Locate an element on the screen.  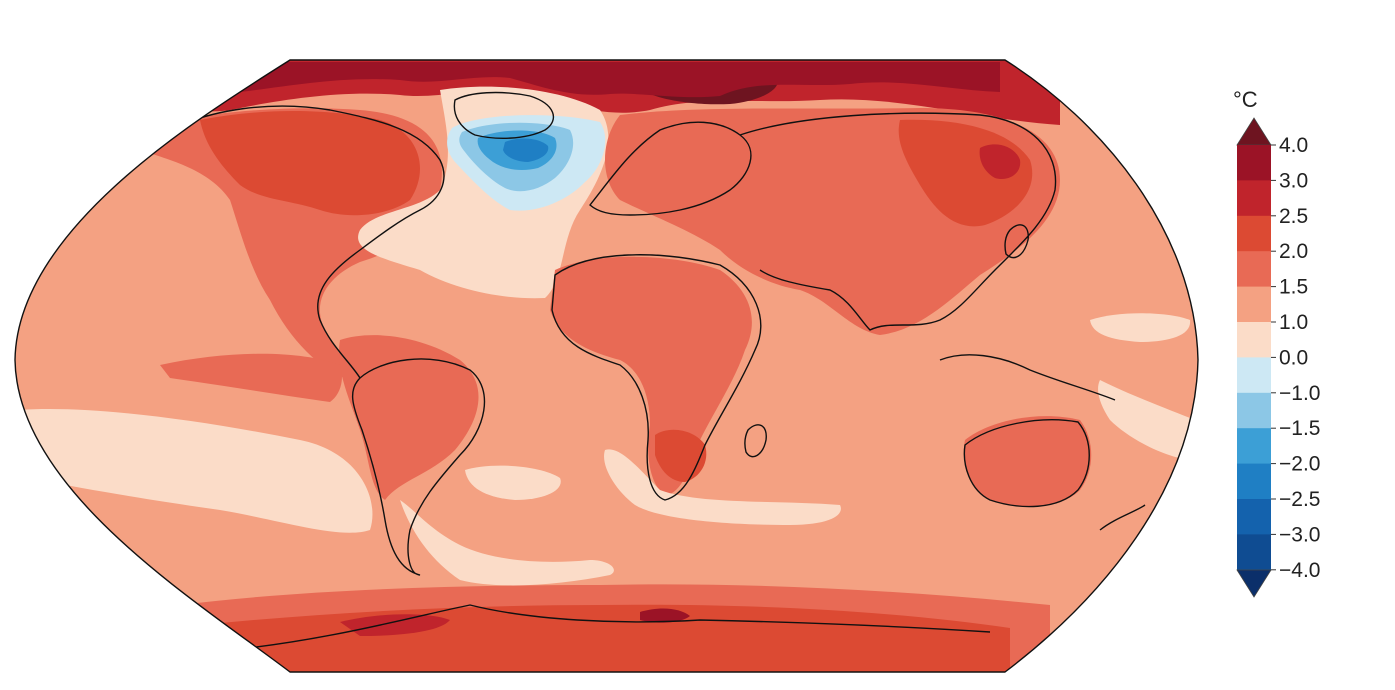
colorbar-tick-label: 3.0 is located at coordinates (1293, 180).